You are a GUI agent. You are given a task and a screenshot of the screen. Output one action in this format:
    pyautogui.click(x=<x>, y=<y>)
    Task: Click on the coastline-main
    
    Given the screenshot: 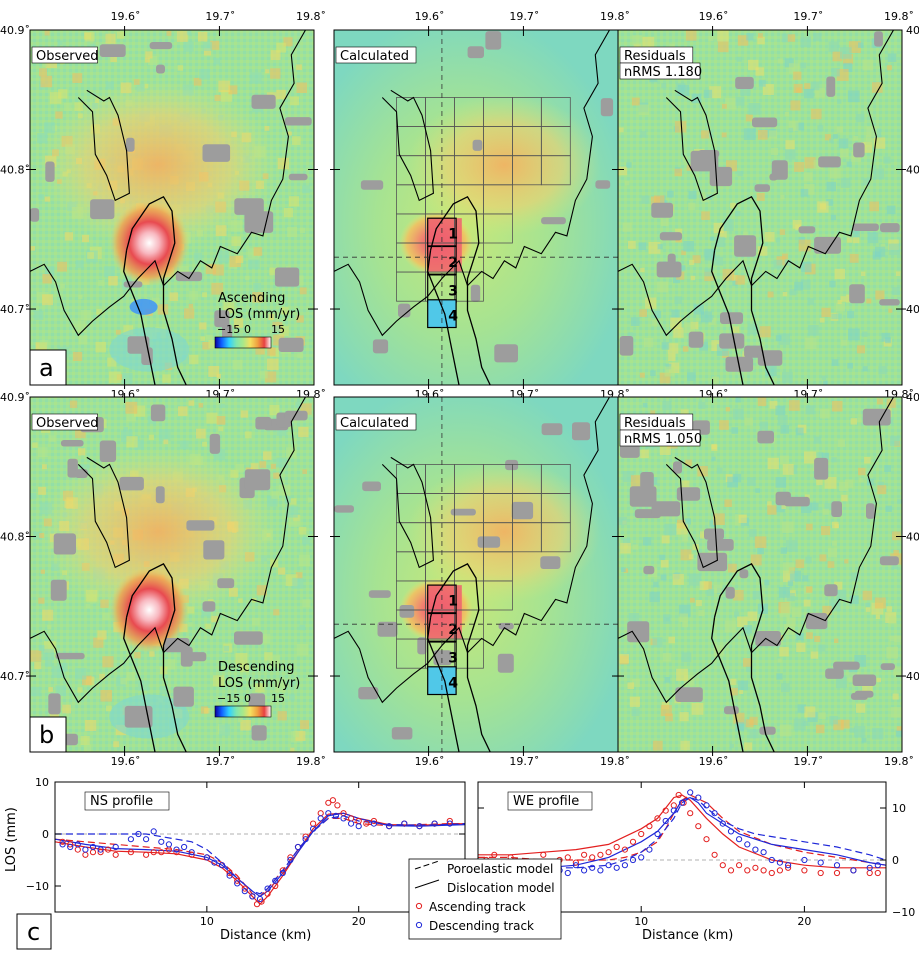 What is the action you would take?
    pyautogui.click(x=756, y=183)
    